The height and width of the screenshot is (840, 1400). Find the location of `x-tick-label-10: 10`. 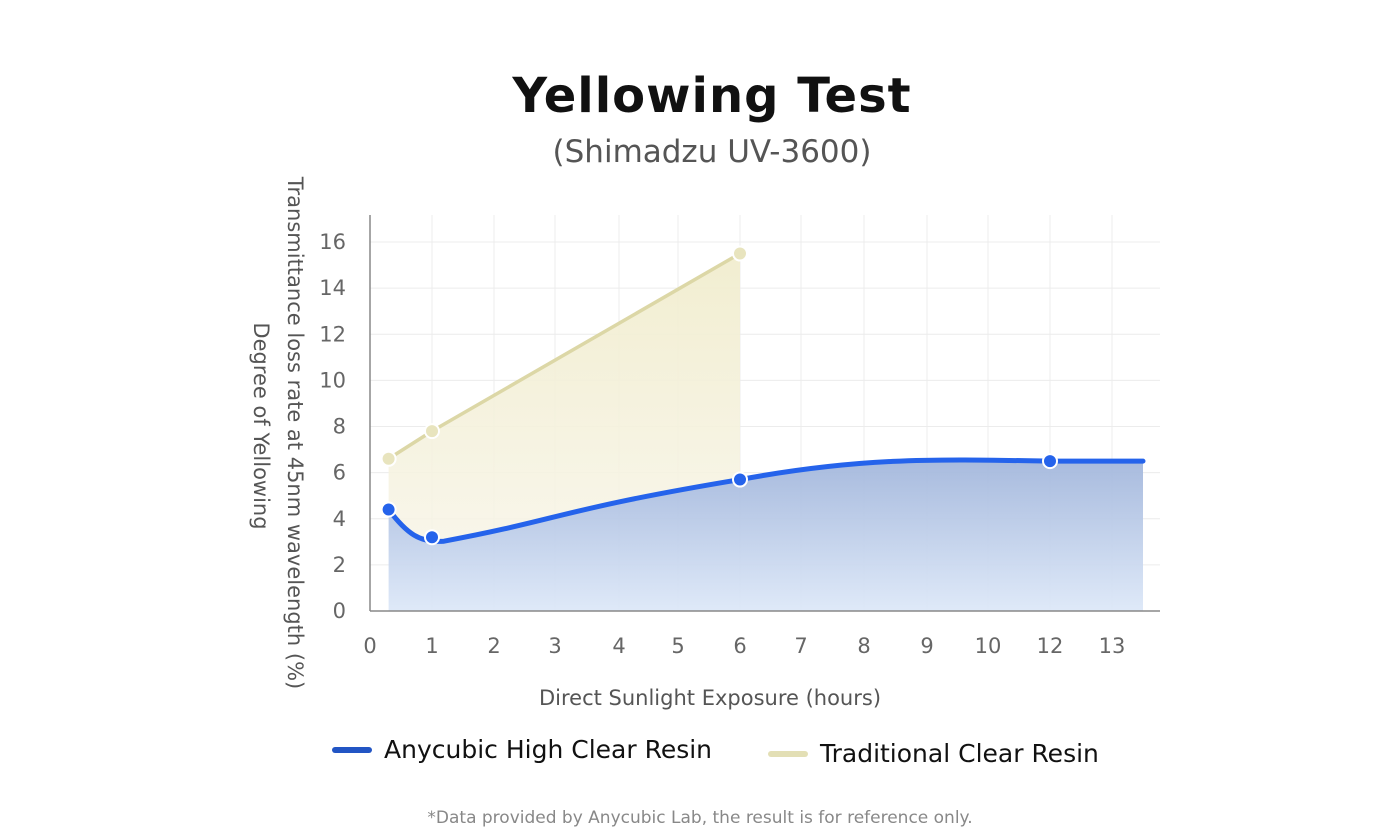

x-tick-label-10: 10 is located at coordinates (988, 646).